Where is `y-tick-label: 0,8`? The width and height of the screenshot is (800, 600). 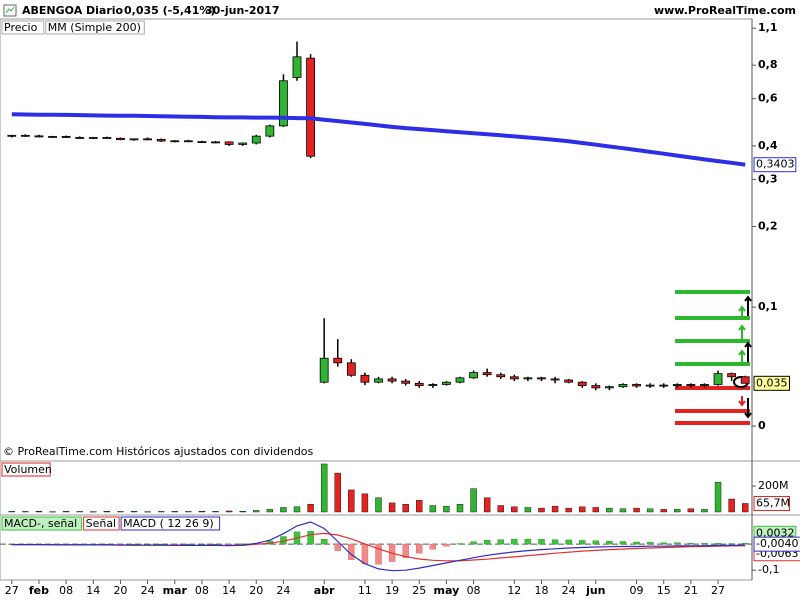 y-tick-label: 0,8 is located at coordinates (768, 64).